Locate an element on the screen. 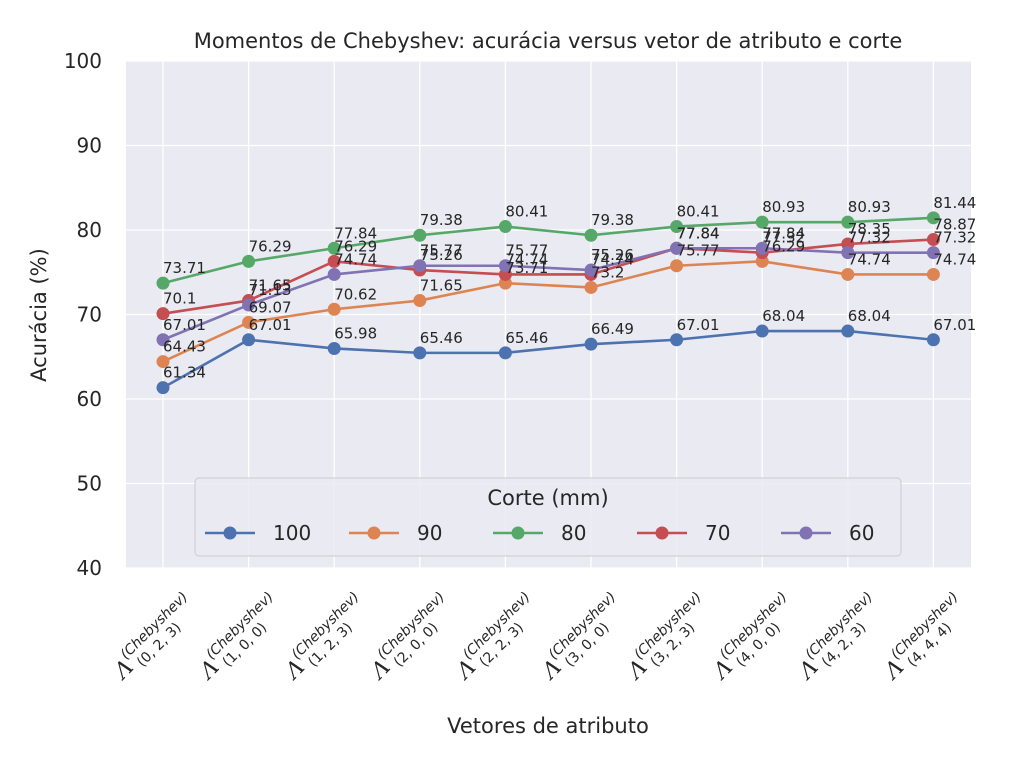 The image size is (1024, 768). data-label-70: 71.65 is located at coordinates (270, 286).